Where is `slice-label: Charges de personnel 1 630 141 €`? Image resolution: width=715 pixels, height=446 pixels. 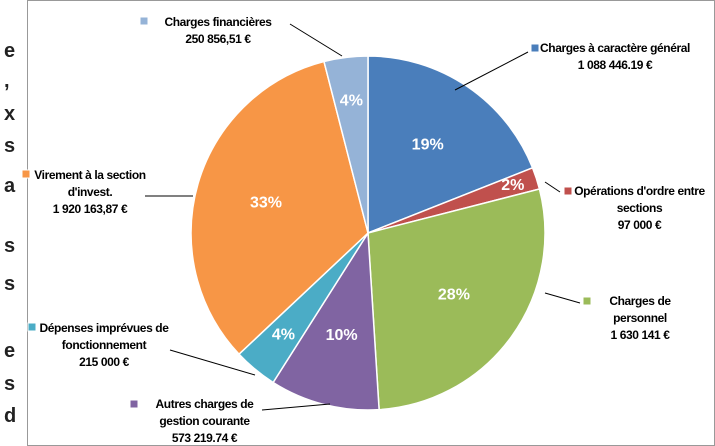
slice-label: Charges de personnel 1 630 141 € is located at coordinates (640, 318).